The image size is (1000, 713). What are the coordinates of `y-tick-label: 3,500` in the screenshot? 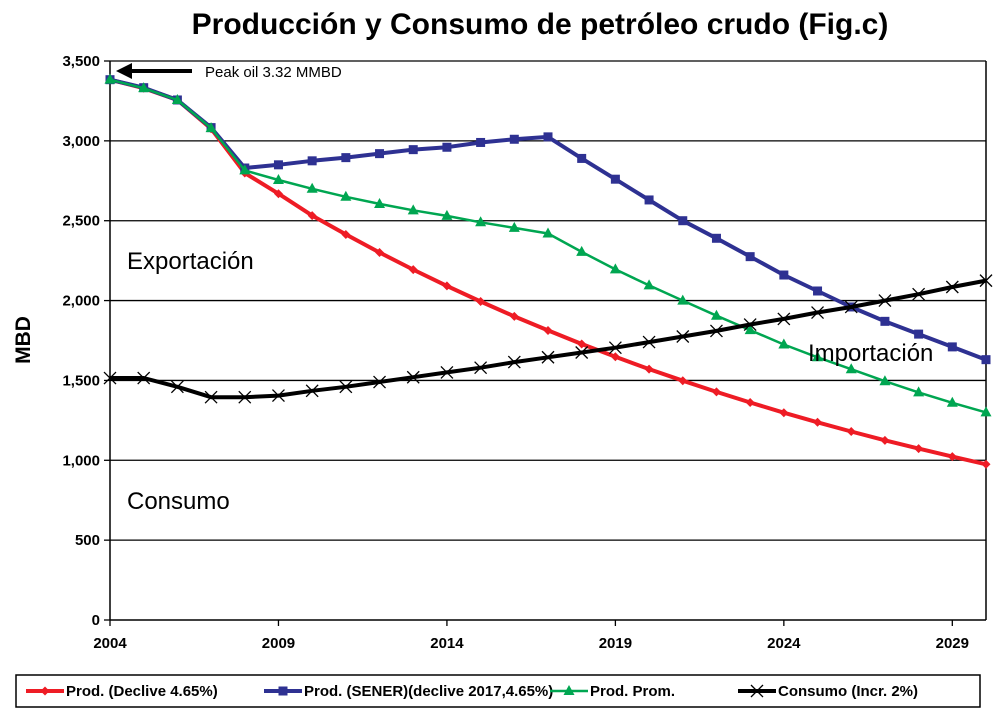 It's located at (81, 61).